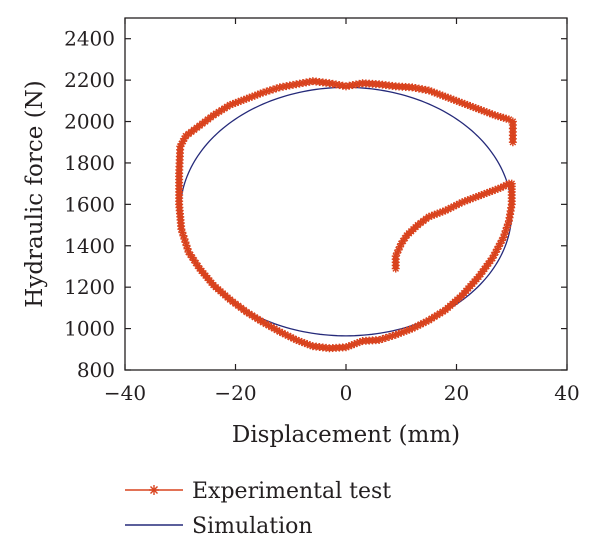 The image size is (600, 557). Describe the element at coordinates (96, 370) in the screenshot. I see `y-tick-label: 800` at that location.